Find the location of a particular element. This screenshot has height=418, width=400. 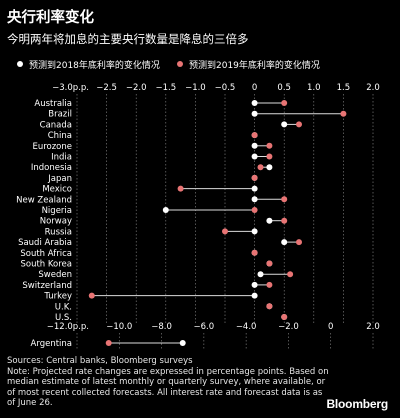

legend-dot-2018 is located at coordinates (20, 64).